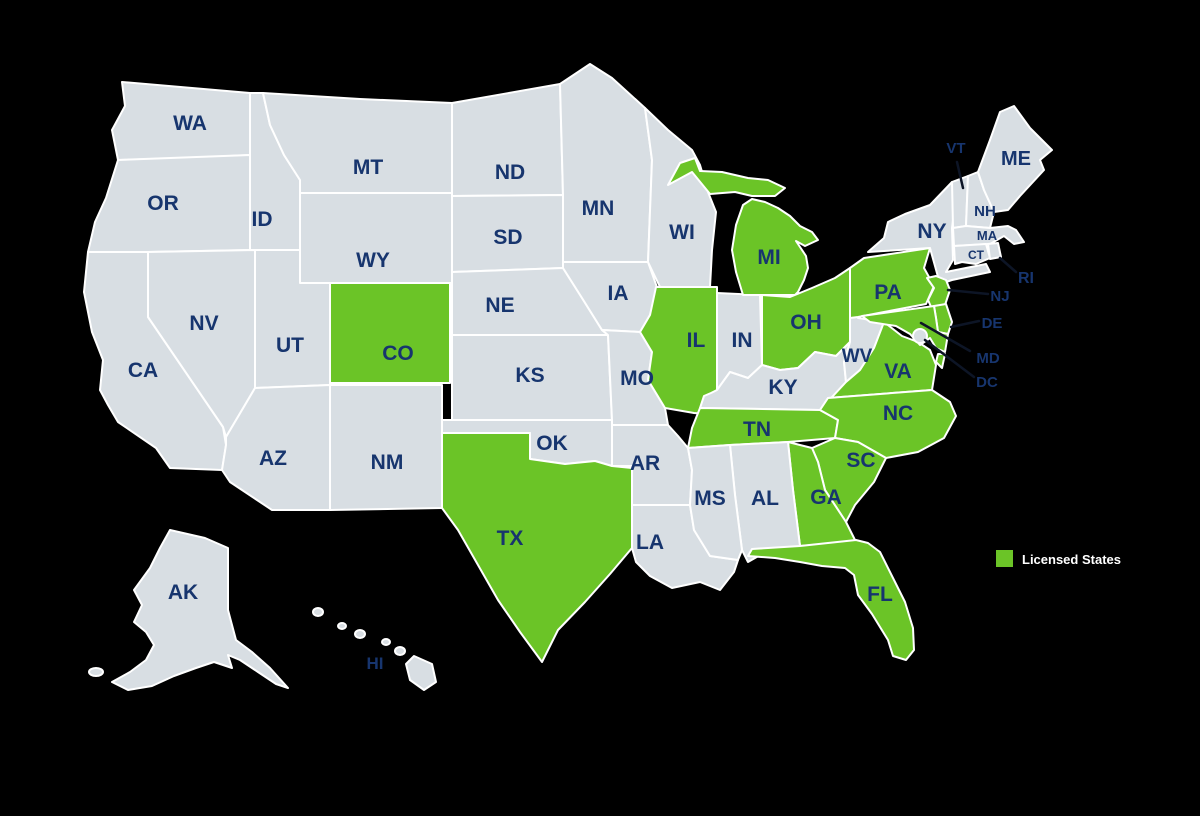 Image resolution: width=1200 pixels, height=816 pixels. What do you see at coordinates (949, 358) in the screenshot?
I see `leader-dc` at bounding box center [949, 358].